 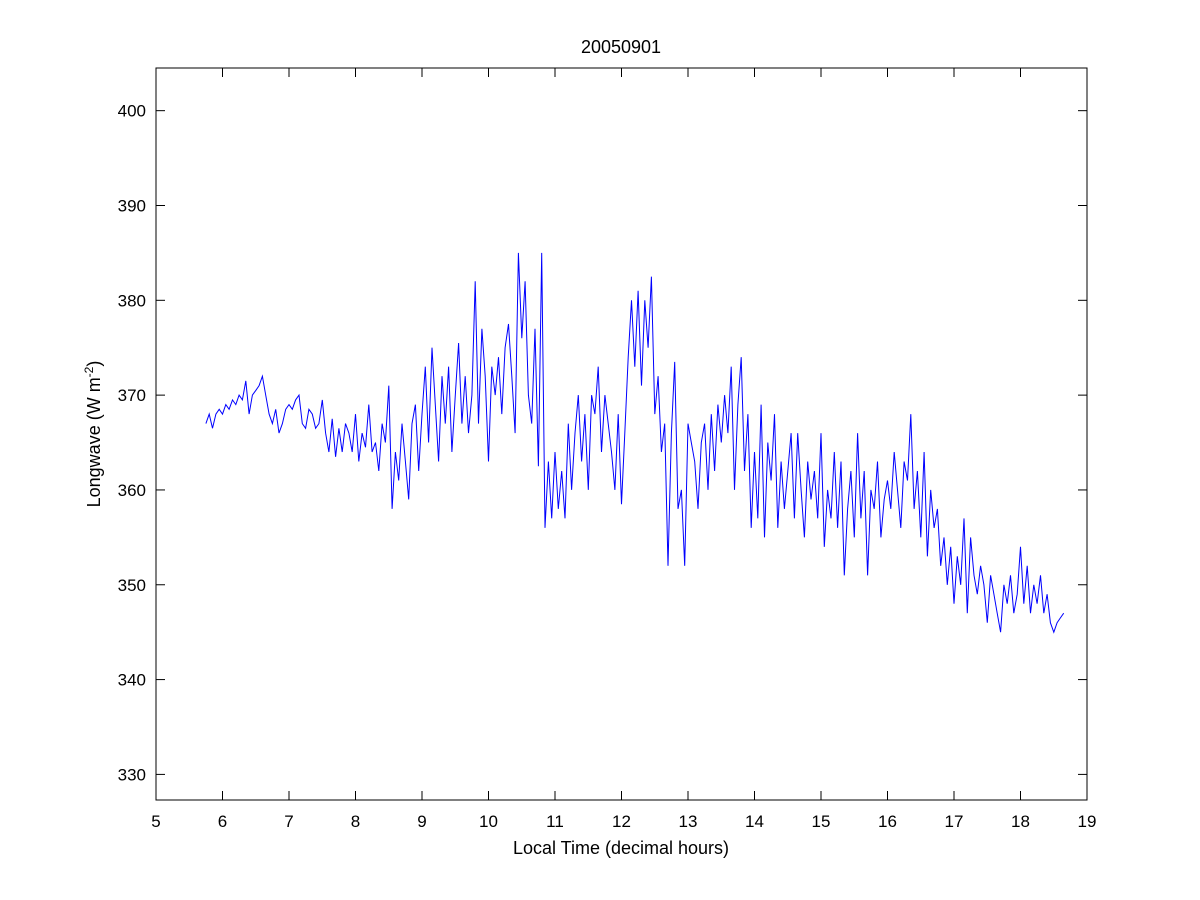 What do you see at coordinates (954, 821) in the screenshot?
I see `x-tick-label: 17` at bounding box center [954, 821].